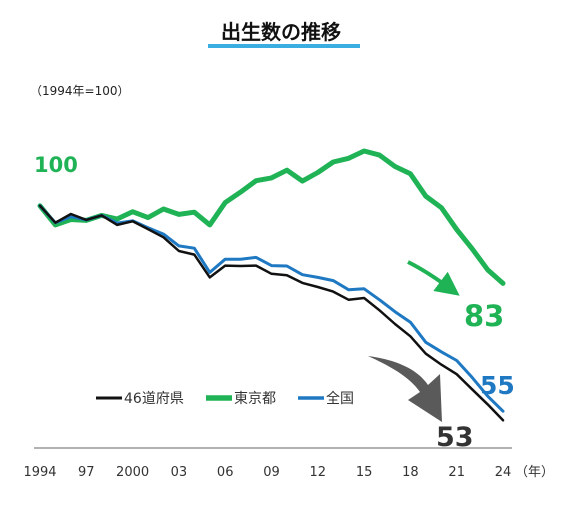 This screenshot has height=524, width=562. I want to click on prefectures-arrow, so click(405, 389).